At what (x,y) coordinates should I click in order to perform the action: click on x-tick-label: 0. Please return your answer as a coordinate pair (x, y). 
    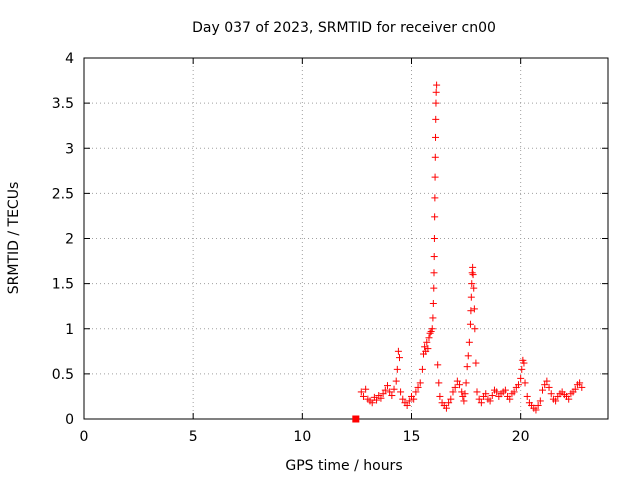
    Looking at the image, I should click on (84, 437).